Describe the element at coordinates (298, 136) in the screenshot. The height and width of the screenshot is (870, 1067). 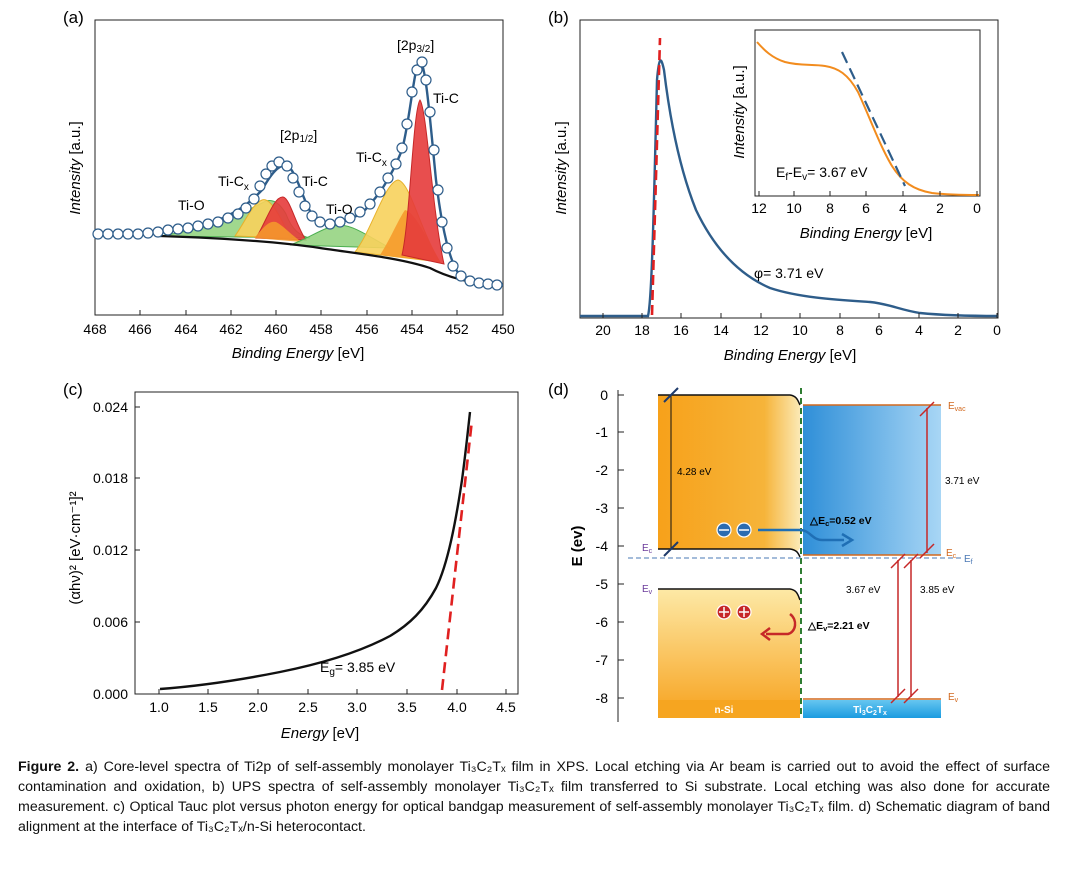
I see `ann-2p12: [2p1/2]` at that location.